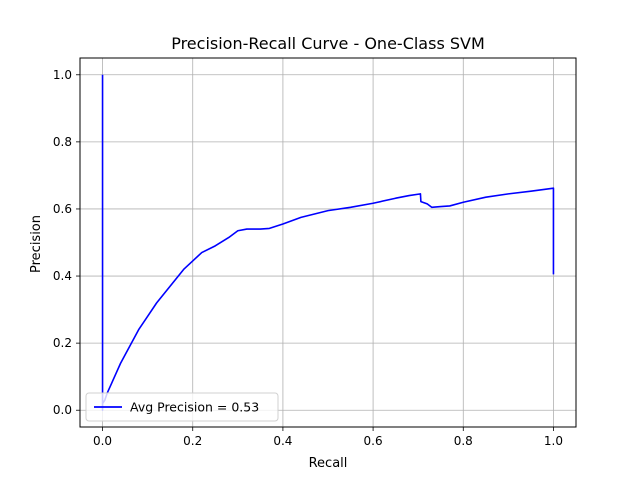 The width and height of the screenshot is (640, 480). I want to click on y-tick-label: 0.0, so click(62, 410).